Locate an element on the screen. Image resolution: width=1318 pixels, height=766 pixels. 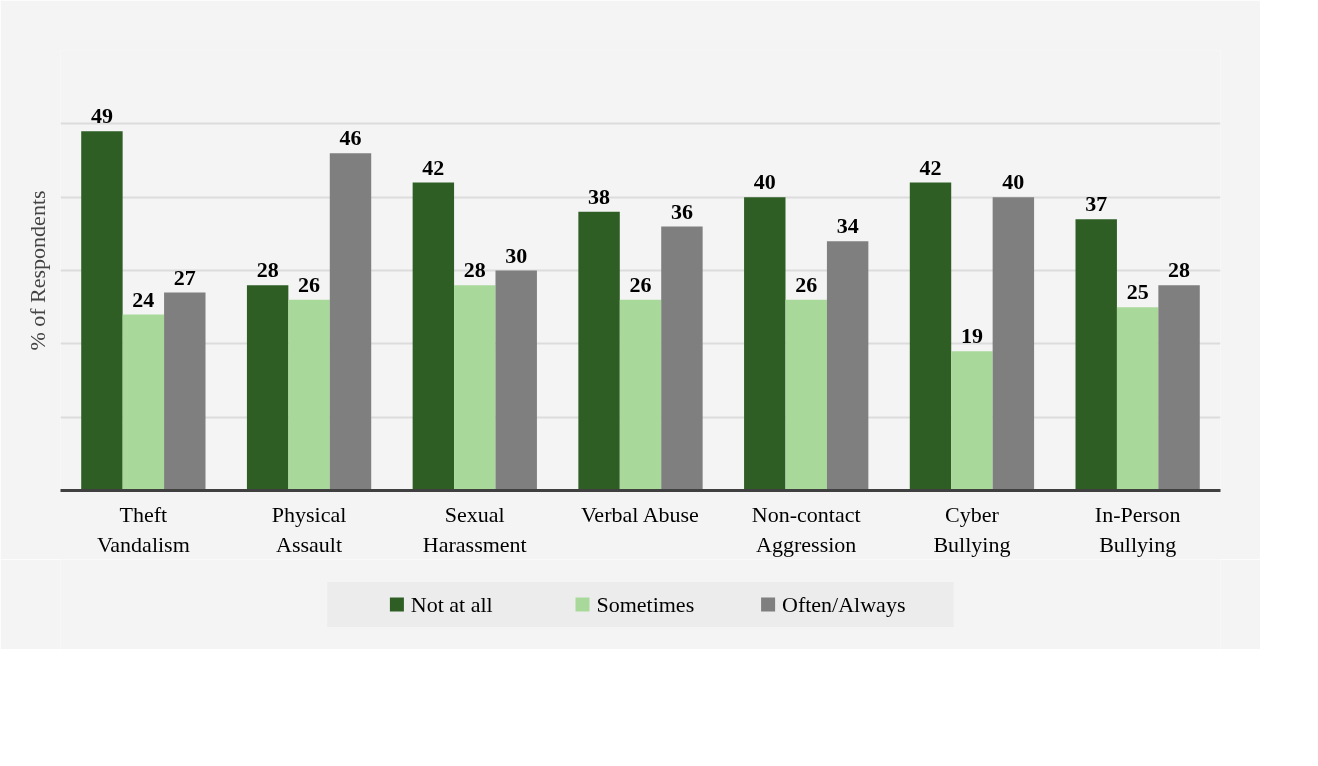
x-tick-label: In-Person Bullying is located at coordinates (1137, 529).